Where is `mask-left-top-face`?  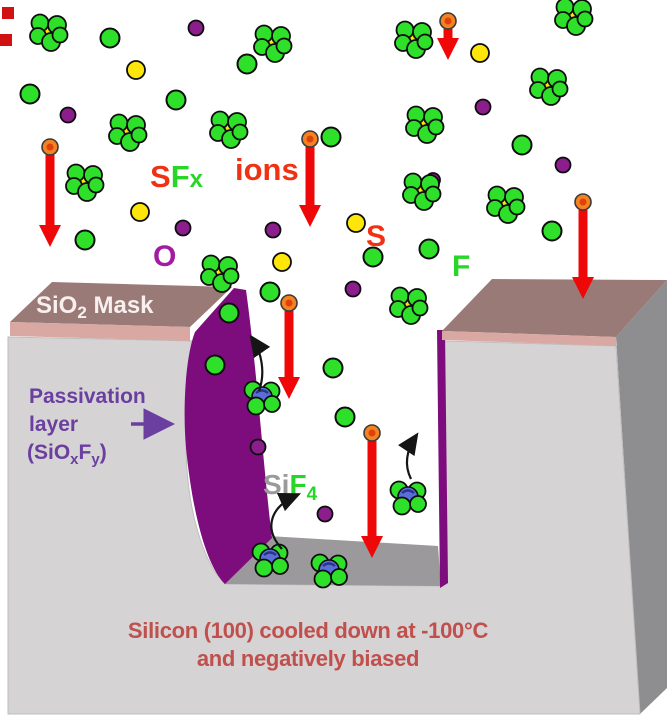
mask-left-top-face is located at coordinates (121, 304).